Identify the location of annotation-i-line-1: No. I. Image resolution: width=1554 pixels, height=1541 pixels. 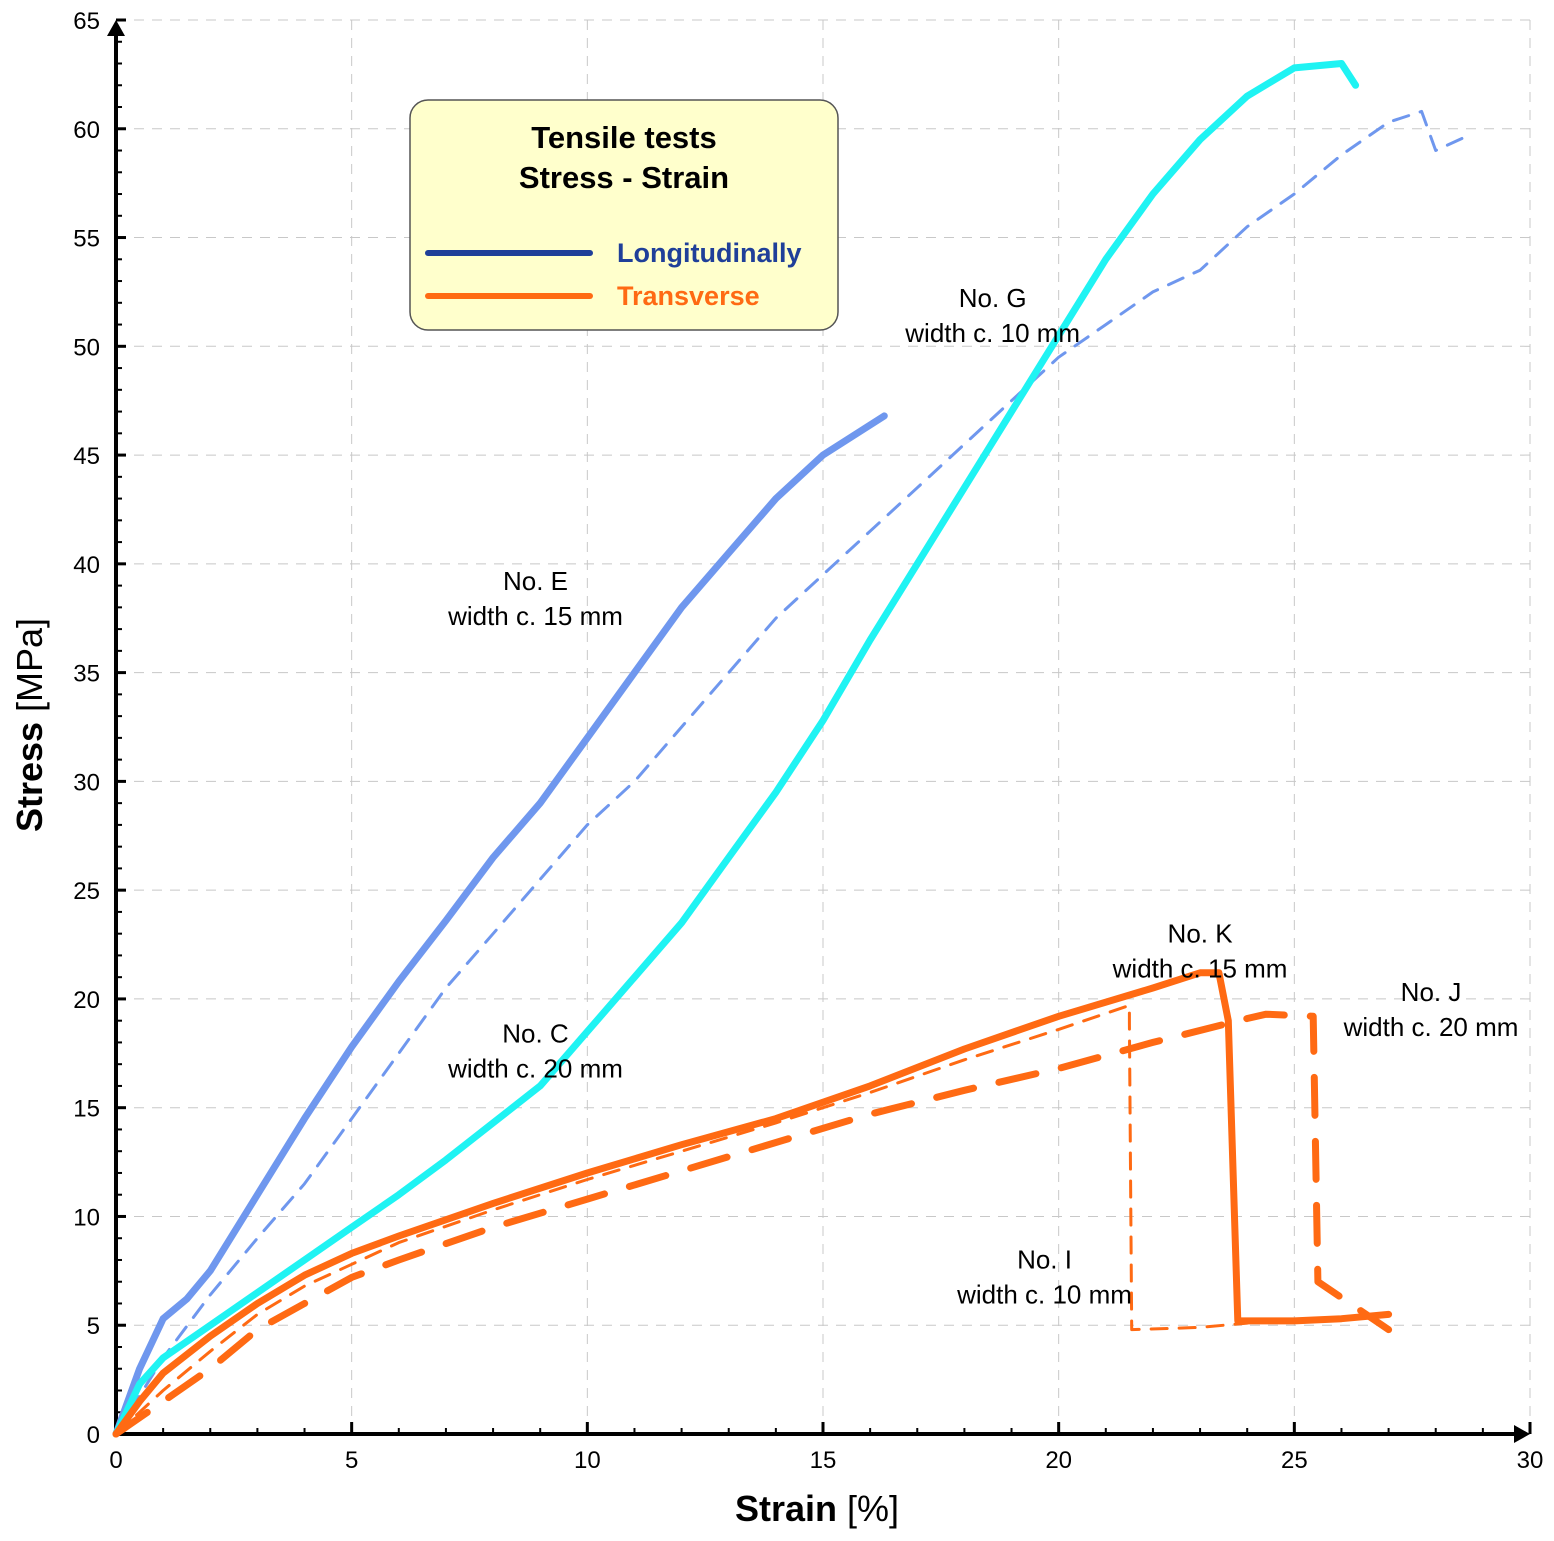
(1044, 1260).